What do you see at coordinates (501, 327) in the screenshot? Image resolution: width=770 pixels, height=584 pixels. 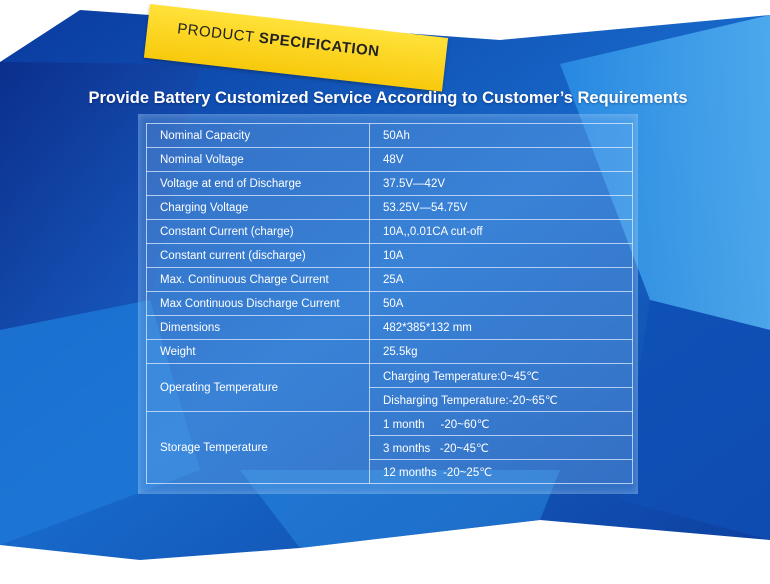 I see `spec-value: 482*385*132 mm` at bounding box center [501, 327].